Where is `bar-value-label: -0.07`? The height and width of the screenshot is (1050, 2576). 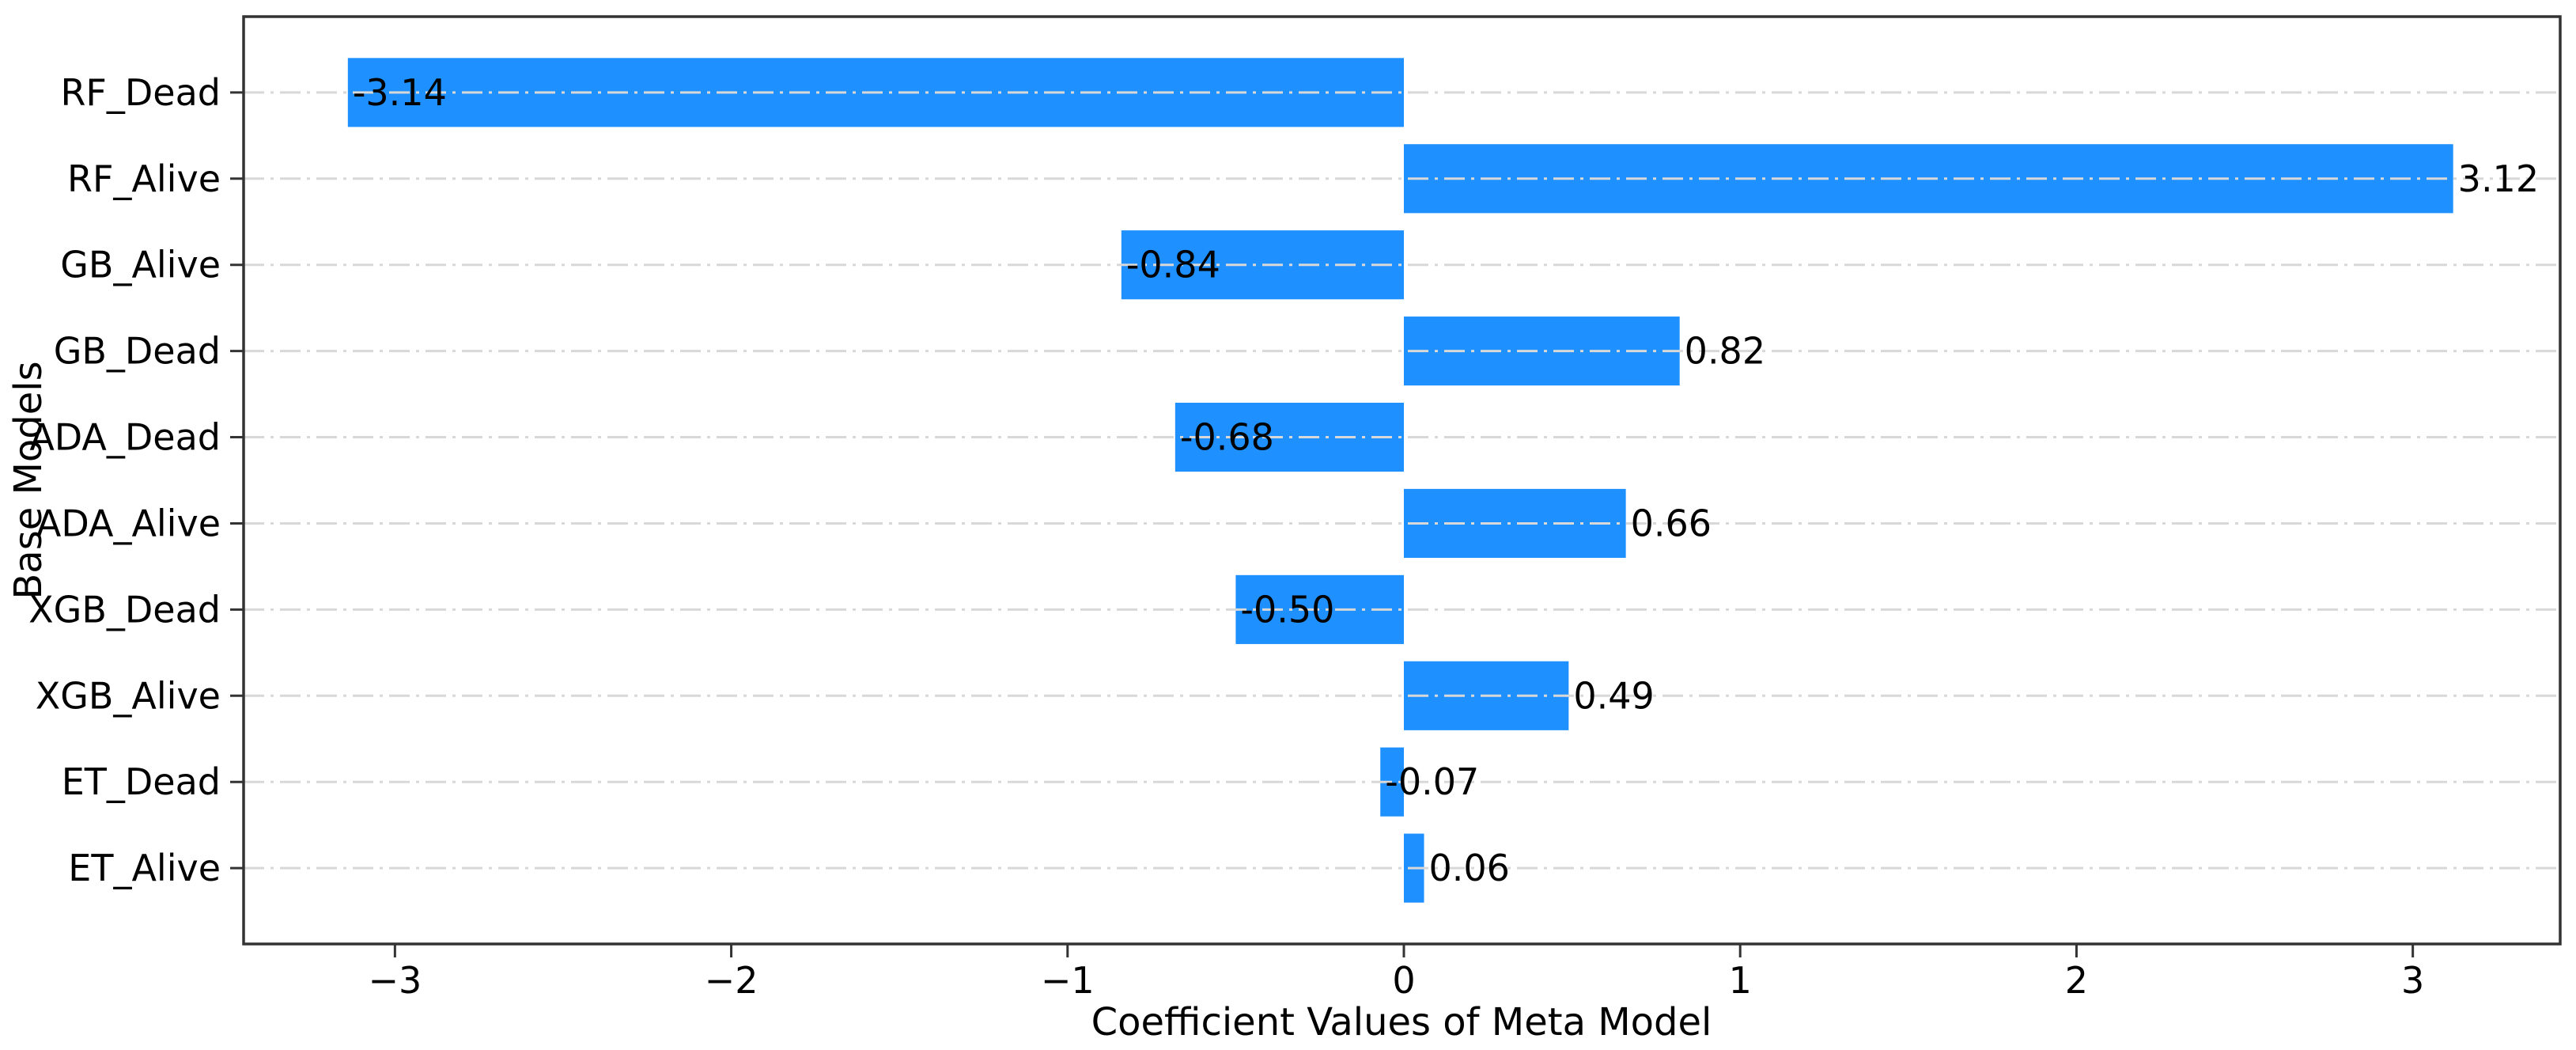
bar-value-label: -0.07 is located at coordinates (1432, 781).